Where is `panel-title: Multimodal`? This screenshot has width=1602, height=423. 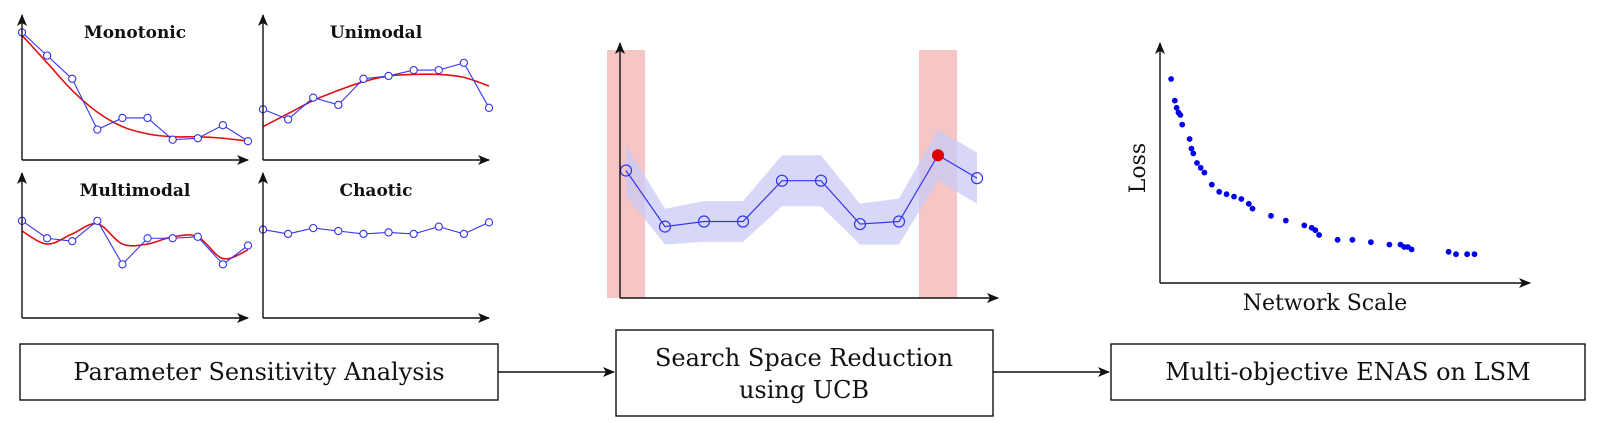 panel-title: Multimodal is located at coordinates (135, 191).